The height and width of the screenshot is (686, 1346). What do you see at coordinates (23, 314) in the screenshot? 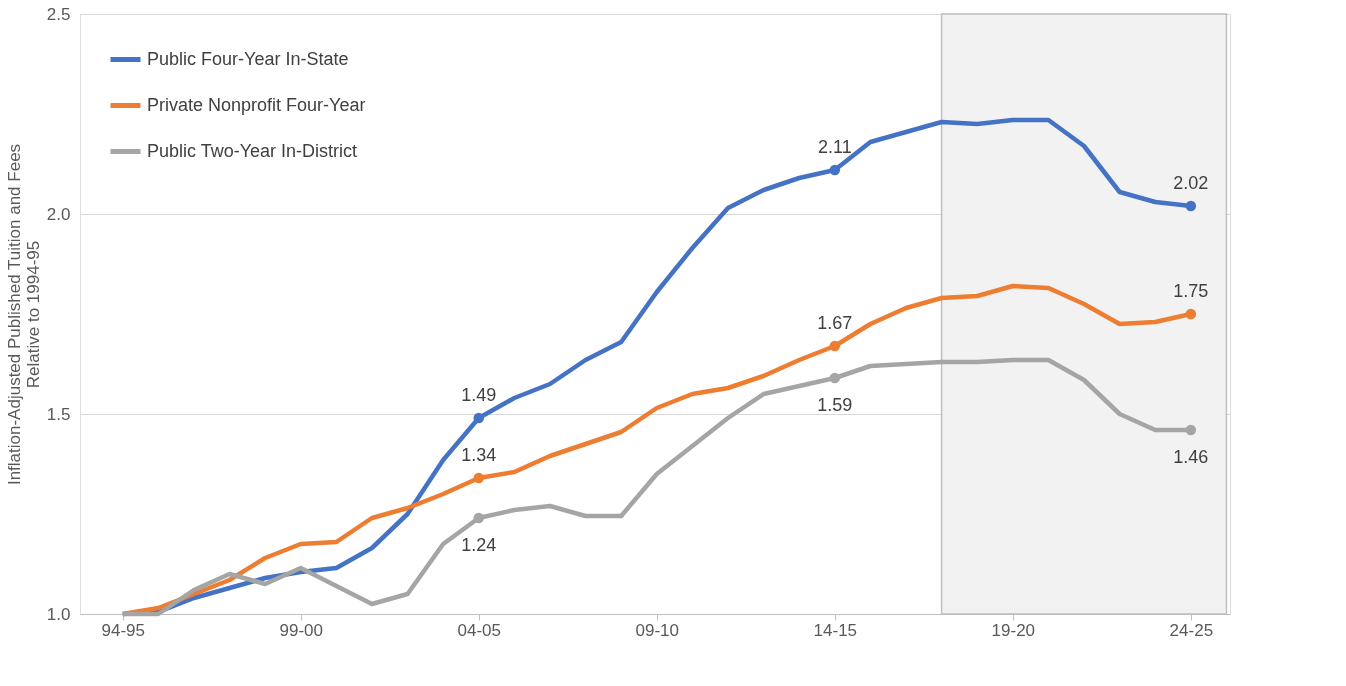
I see `y-axis-title: Inflation-Adjusted Published Tuition and Fees Relative to 1994-95` at bounding box center [23, 314].